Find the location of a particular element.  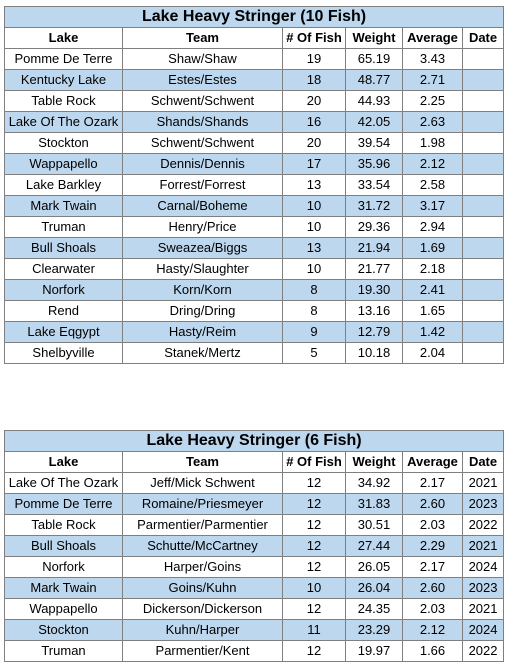

column-header-weight: Weight is located at coordinates (374, 38).